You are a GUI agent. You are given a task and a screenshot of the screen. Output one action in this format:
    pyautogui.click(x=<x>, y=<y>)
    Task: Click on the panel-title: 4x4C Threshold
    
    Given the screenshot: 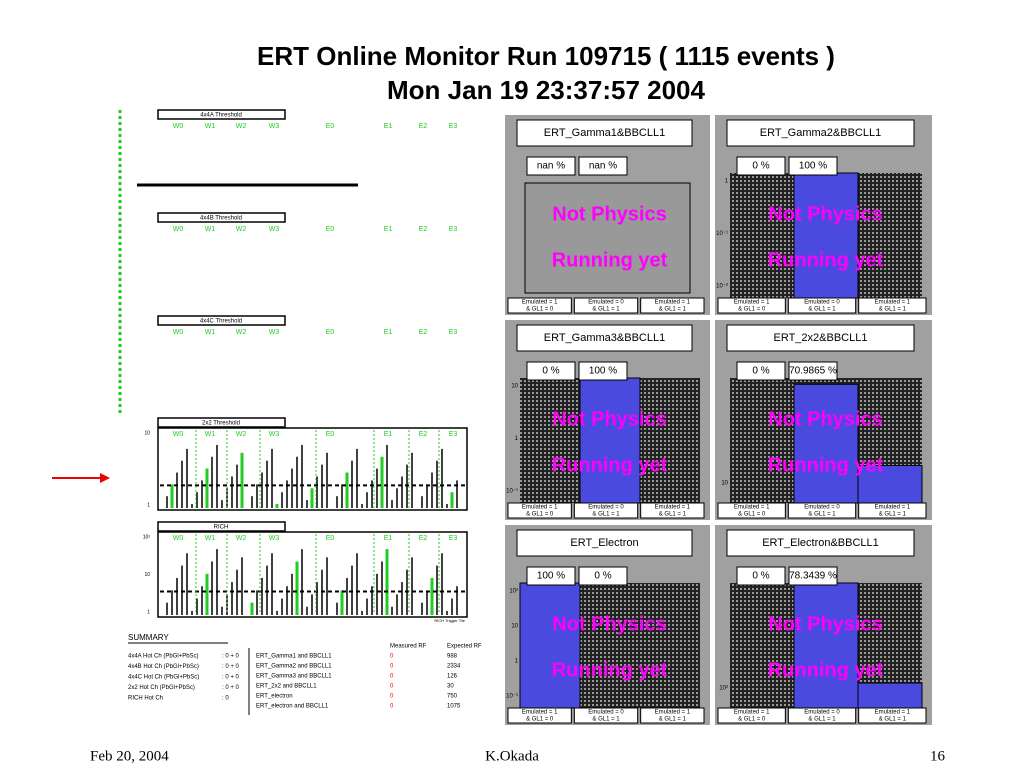 What is the action you would take?
    pyautogui.click(x=221, y=322)
    